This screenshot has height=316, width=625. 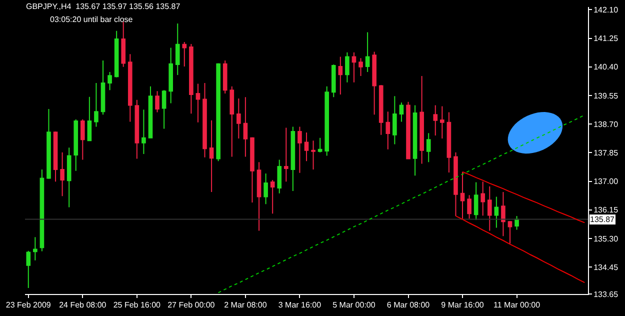 What do you see at coordinates (300, 305) in the screenshot?
I see `x-tick-label: 3 Mar 16:00` at bounding box center [300, 305].